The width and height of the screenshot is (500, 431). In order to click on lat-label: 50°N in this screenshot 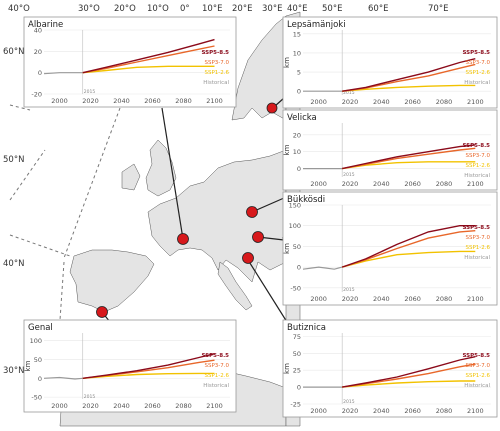, I will do `click(13, 160)`.